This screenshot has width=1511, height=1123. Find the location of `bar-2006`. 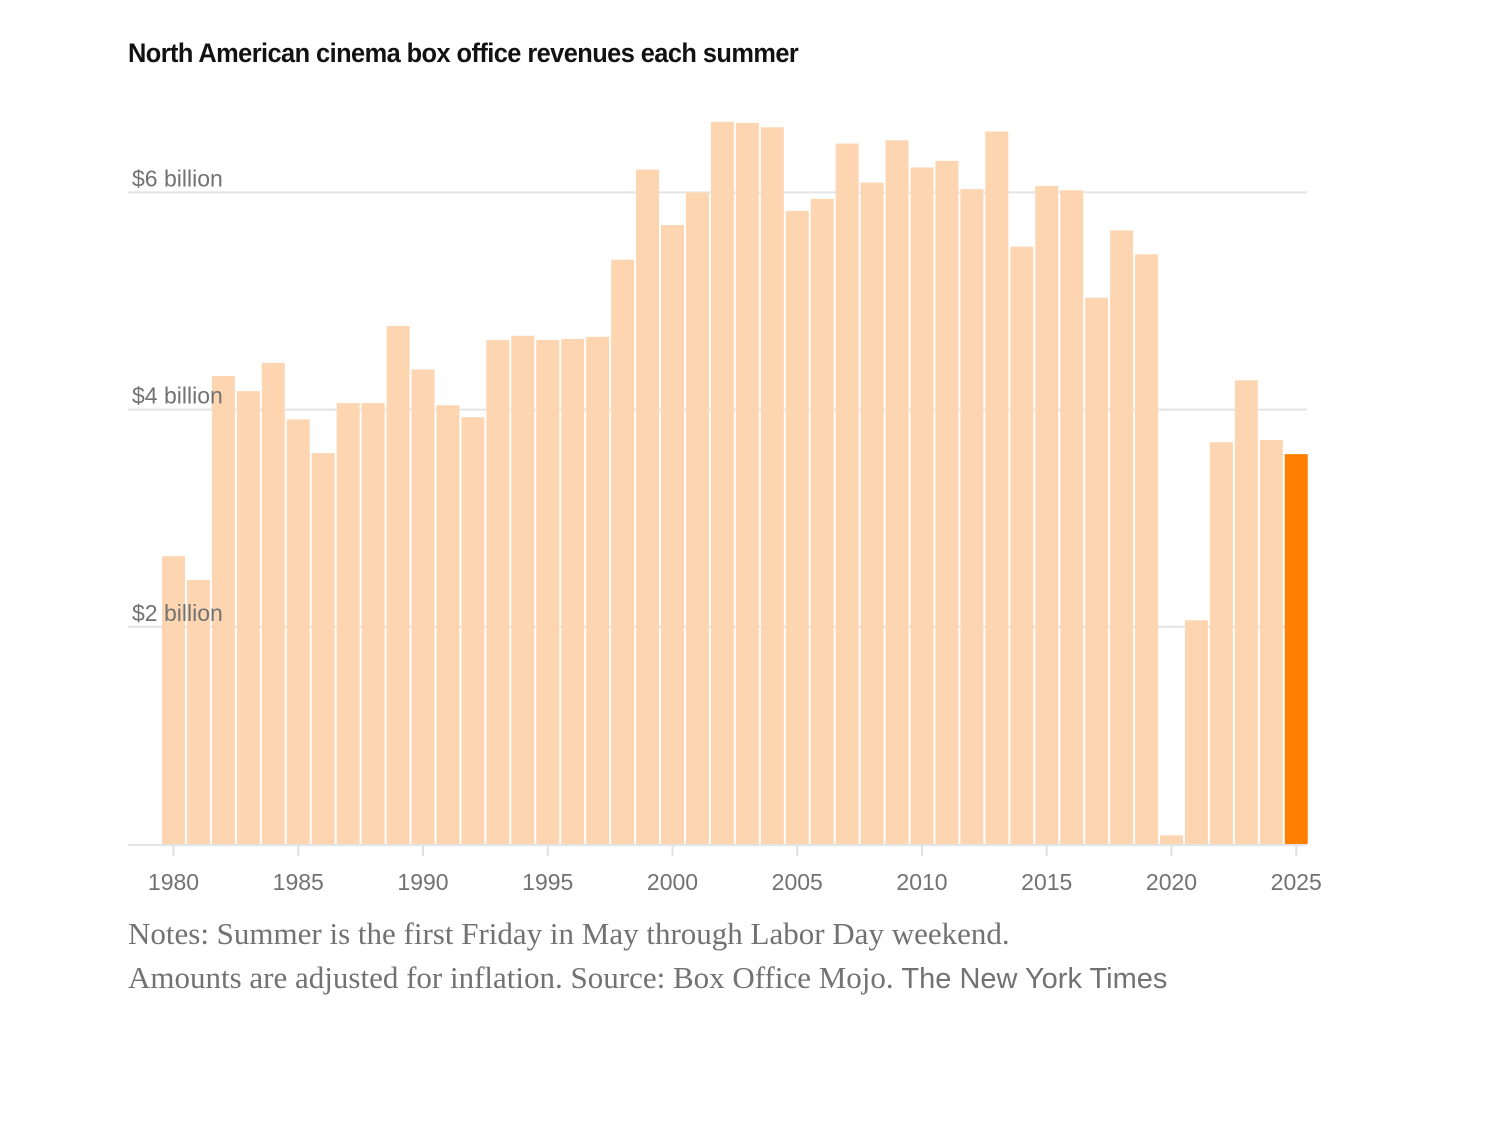

bar-2006 is located at coordinates (822, 521).